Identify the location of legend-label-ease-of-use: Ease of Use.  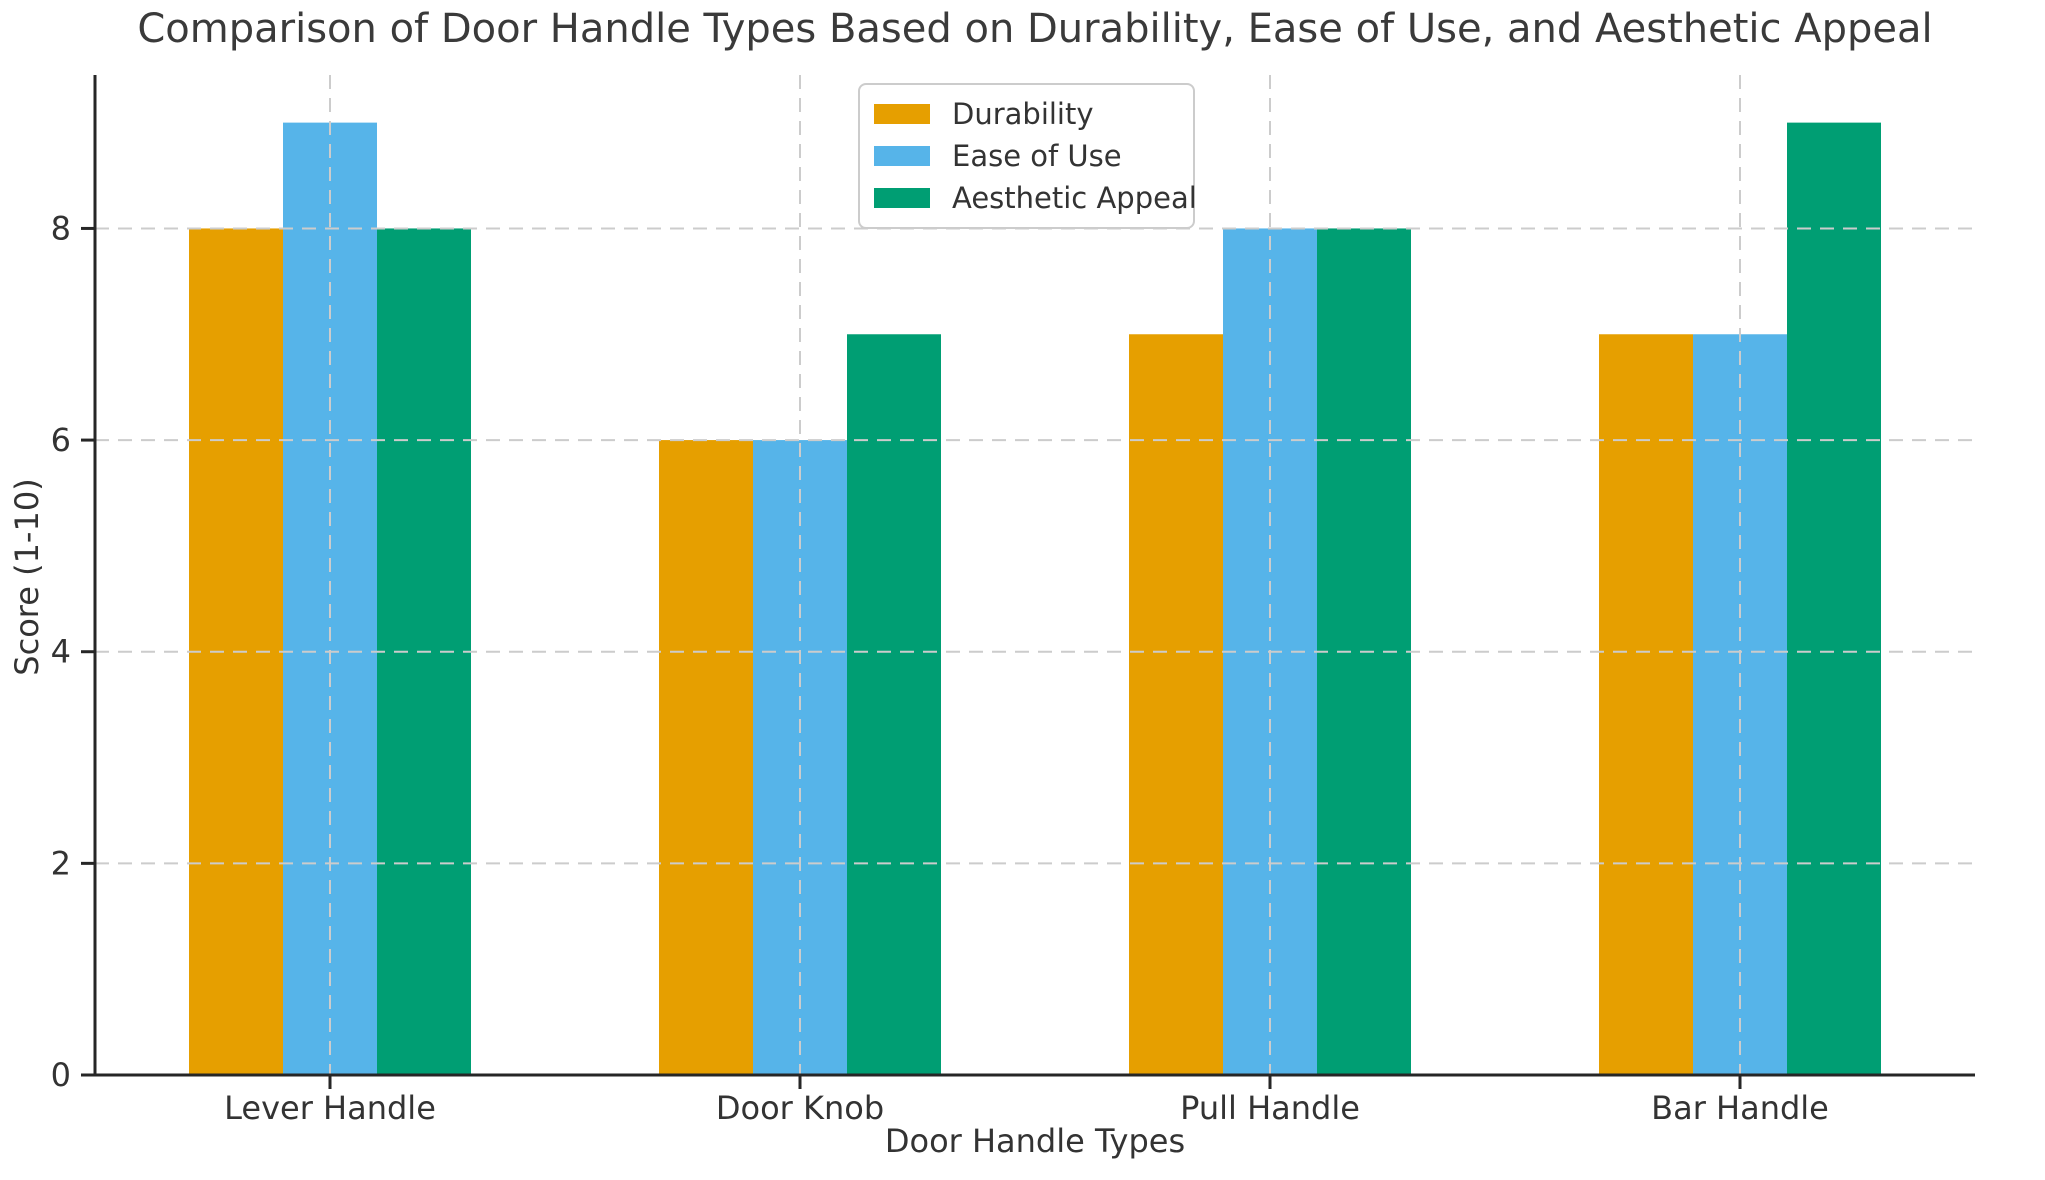
(1037, 156).